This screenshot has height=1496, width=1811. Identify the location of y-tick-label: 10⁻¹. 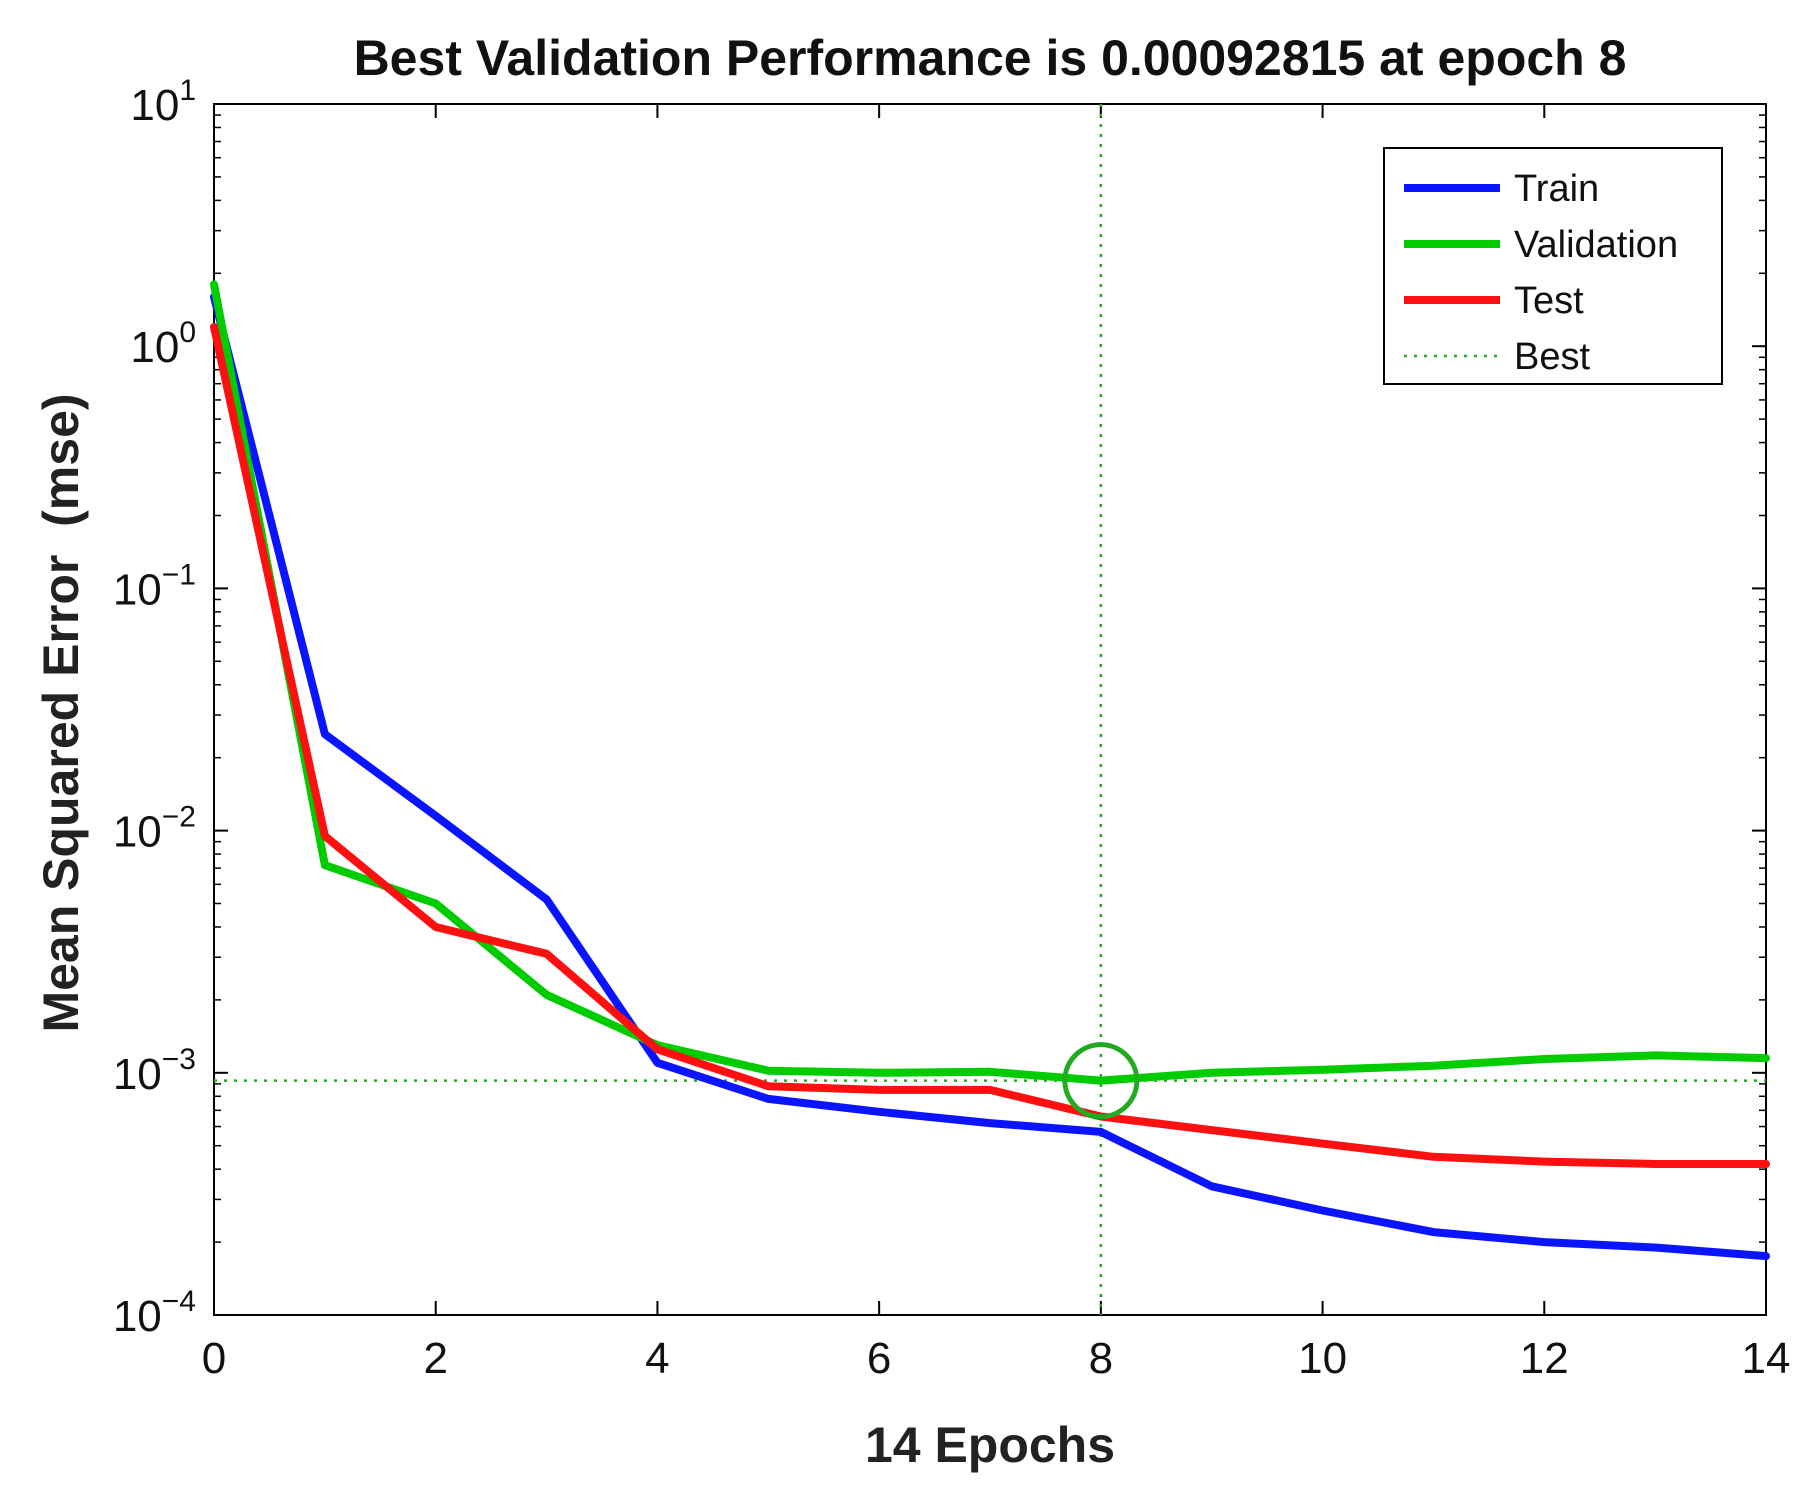
(154, 586).